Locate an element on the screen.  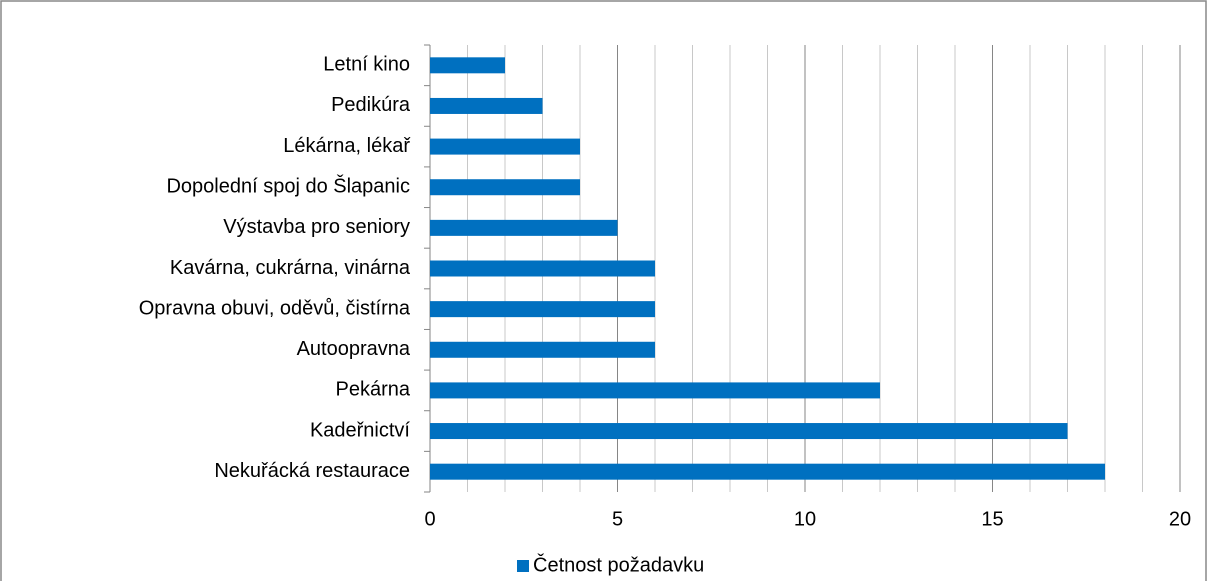
y-tick-label: Kadeřnictví is located at coordinates (360, 430).